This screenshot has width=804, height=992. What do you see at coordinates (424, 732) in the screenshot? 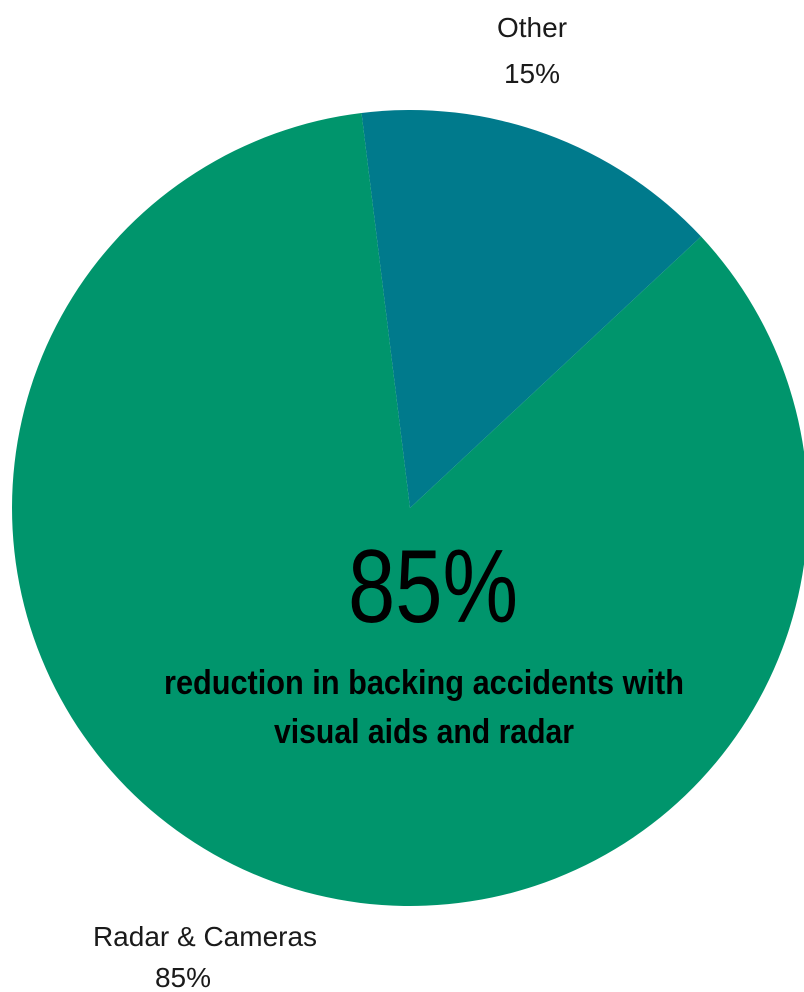
I see `center-line-2: visual aids and radar` at bounding box center [424, 732].